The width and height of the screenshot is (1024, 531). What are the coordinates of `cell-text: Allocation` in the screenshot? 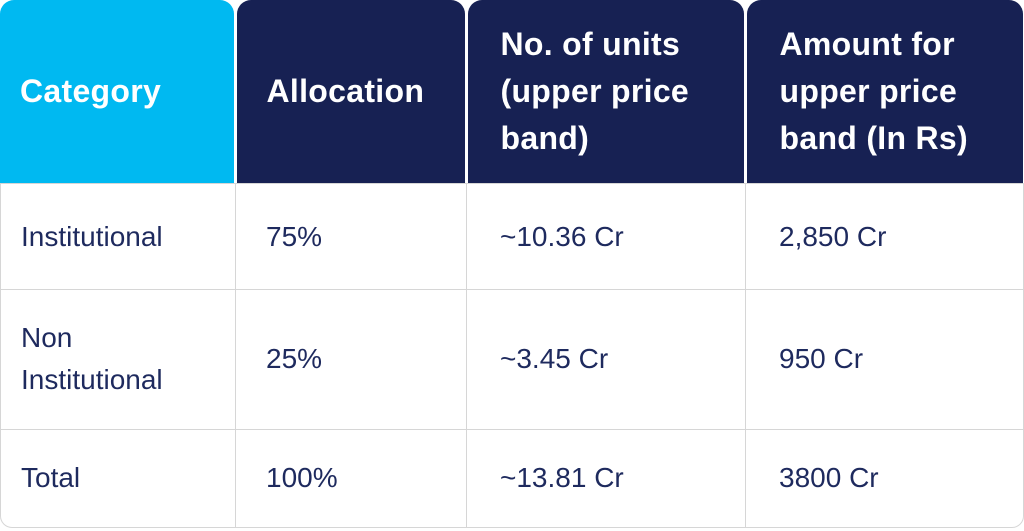 It's located at (345, 91).